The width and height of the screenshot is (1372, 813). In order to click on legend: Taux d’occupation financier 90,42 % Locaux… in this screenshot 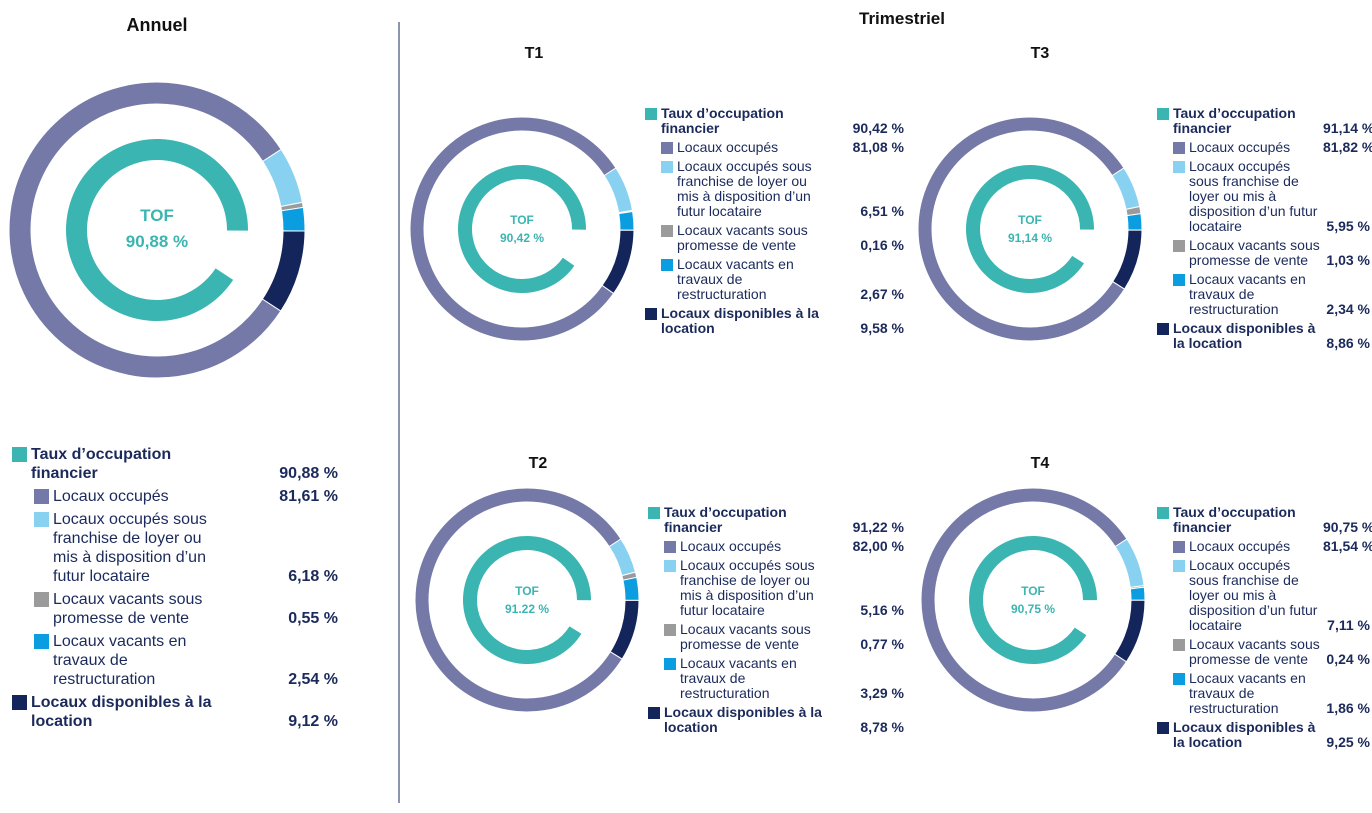, I will do `click(774, 223)`.